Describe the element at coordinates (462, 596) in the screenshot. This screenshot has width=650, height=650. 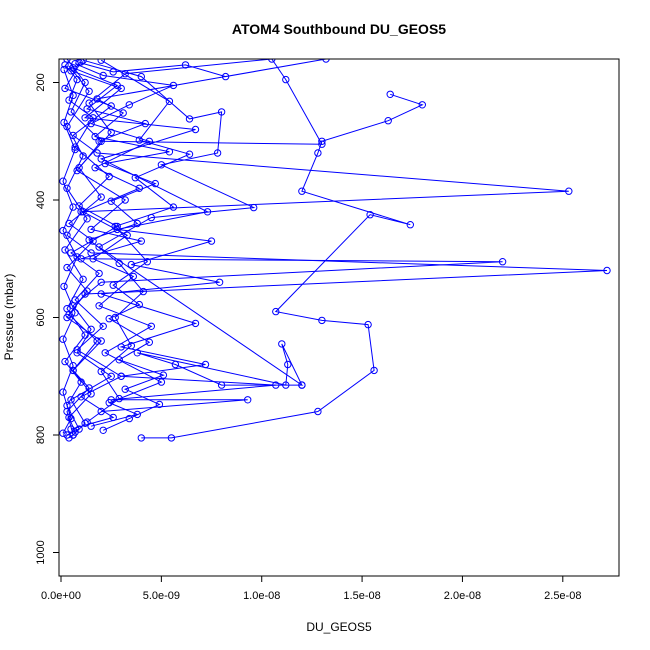
I see `x-tick-label-4: 2.0e-08` at that location.